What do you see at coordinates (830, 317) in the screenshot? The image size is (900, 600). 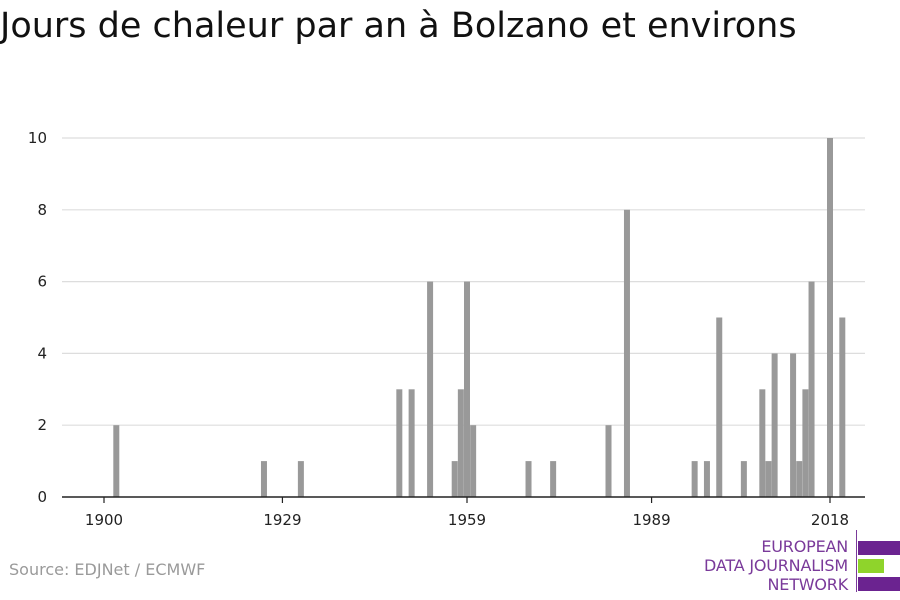 I see `bar-2018` at bounding box center [830, 317].